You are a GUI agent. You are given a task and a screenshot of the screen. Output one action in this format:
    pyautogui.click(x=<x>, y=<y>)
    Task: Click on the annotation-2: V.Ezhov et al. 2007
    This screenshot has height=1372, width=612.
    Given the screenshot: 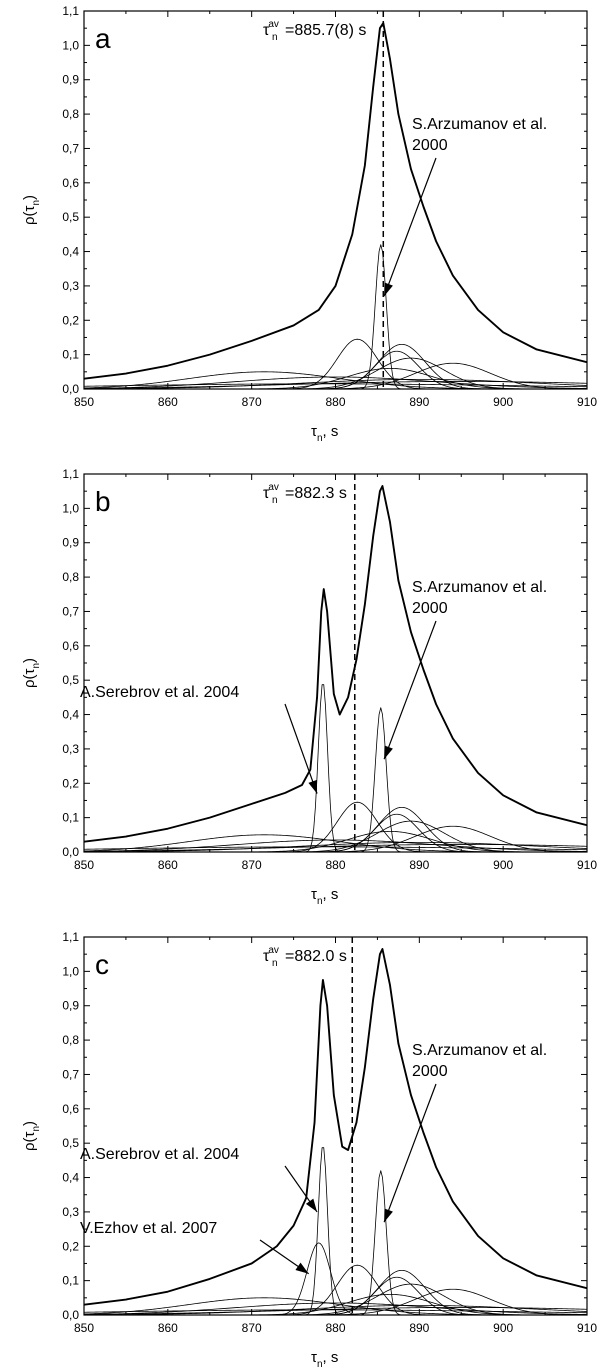 What is the action you would take?
    pyautogui.click(x=195, y=1247)
    